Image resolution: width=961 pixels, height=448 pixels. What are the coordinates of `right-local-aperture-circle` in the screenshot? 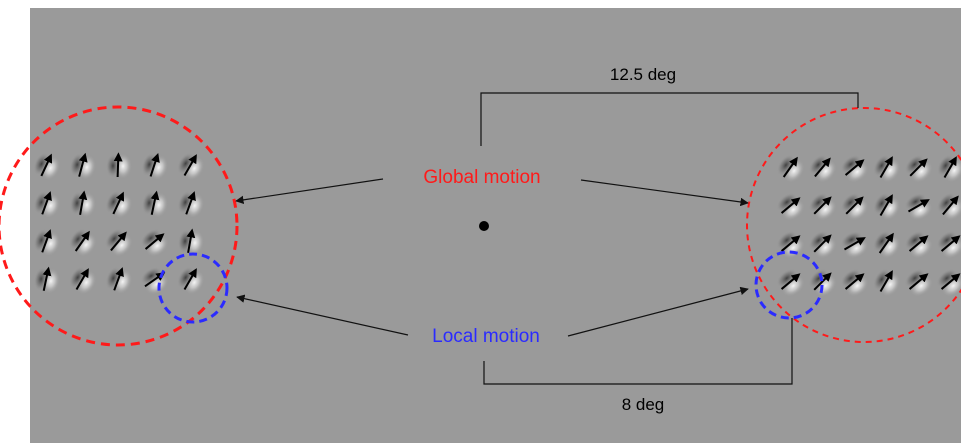 It's located at (789, 285).